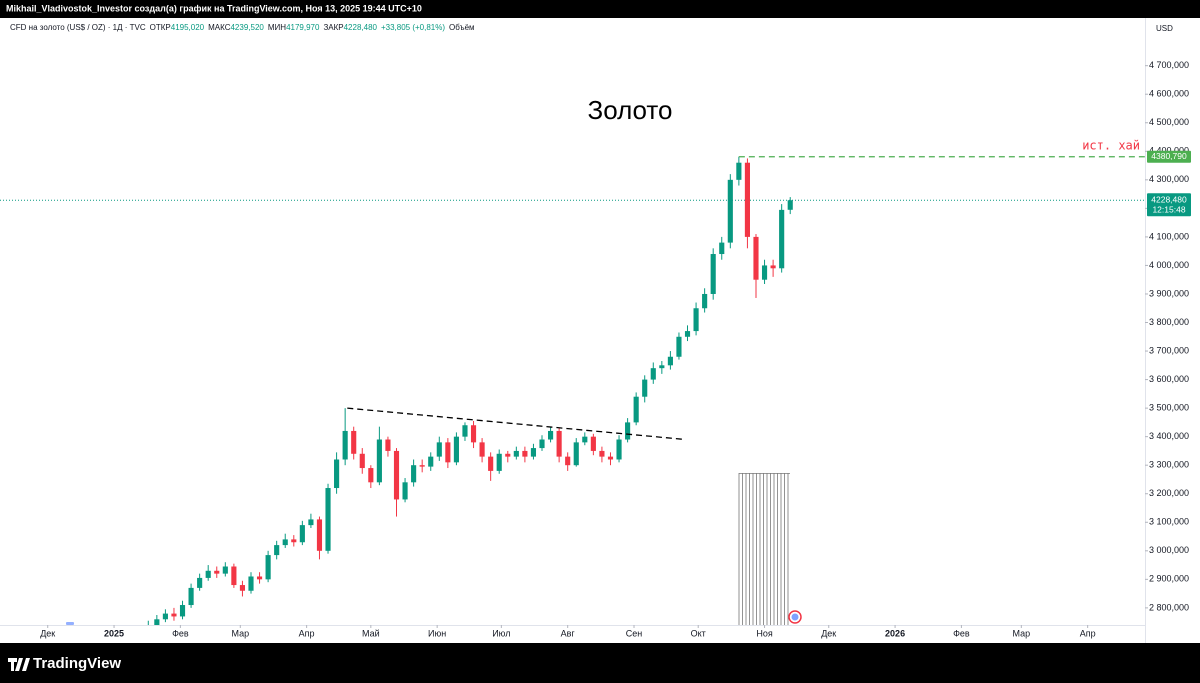 This screenshot has width=1200, height=683. Describe the element at coordinates (114, 633) in the screenshot. I see `x-tick-label: 2025` at that location.